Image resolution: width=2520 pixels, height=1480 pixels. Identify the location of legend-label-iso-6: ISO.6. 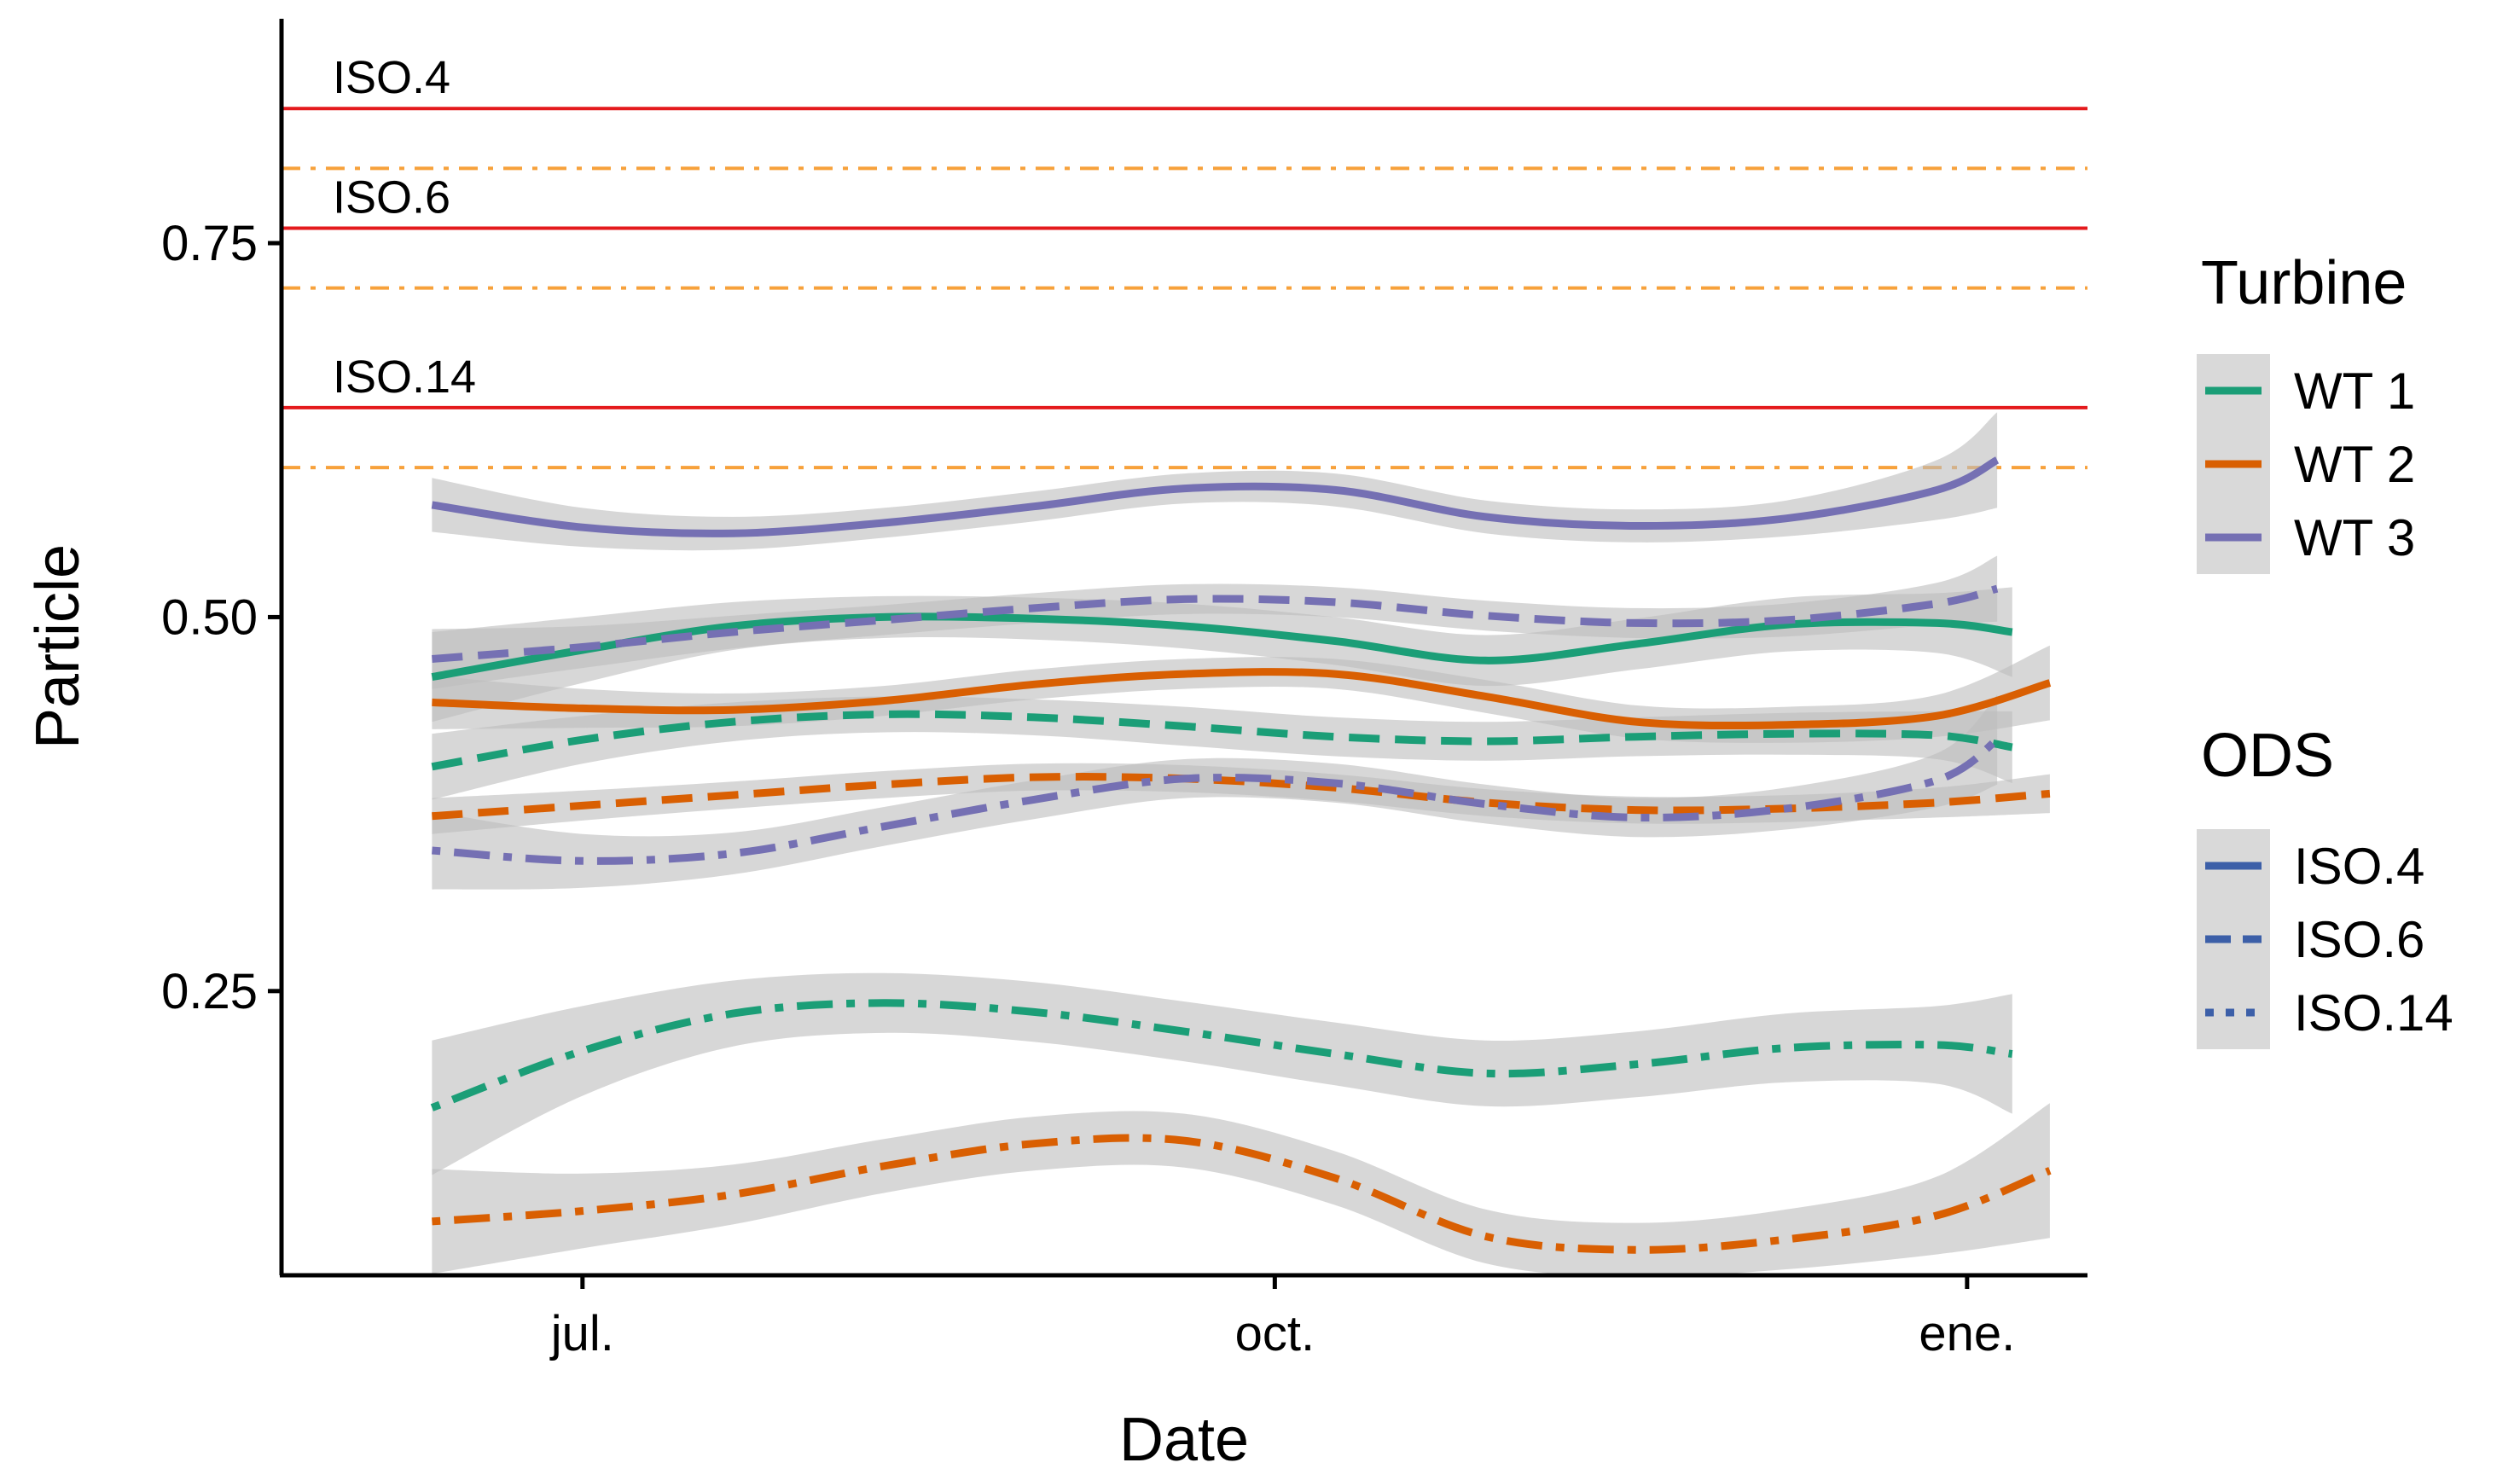
(2359, 939).